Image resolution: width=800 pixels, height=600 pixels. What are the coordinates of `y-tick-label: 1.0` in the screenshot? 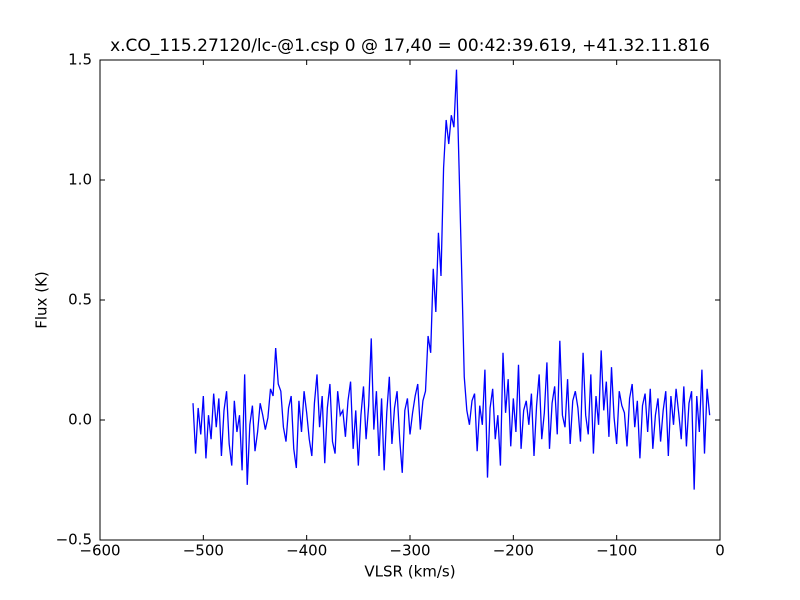 It's located at (80, 180).